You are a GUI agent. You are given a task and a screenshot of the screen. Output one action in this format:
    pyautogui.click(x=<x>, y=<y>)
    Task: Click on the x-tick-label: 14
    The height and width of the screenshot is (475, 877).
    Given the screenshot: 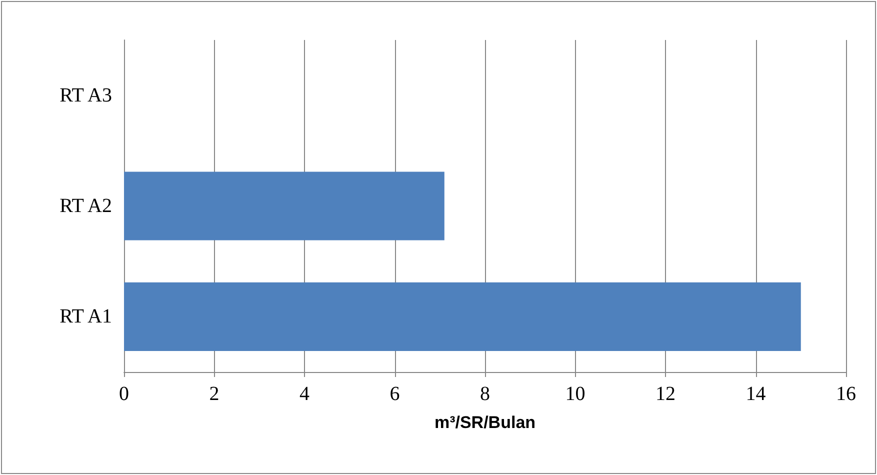 What is the action you would take?
    pyautogui.click(x=756, y=394)
    